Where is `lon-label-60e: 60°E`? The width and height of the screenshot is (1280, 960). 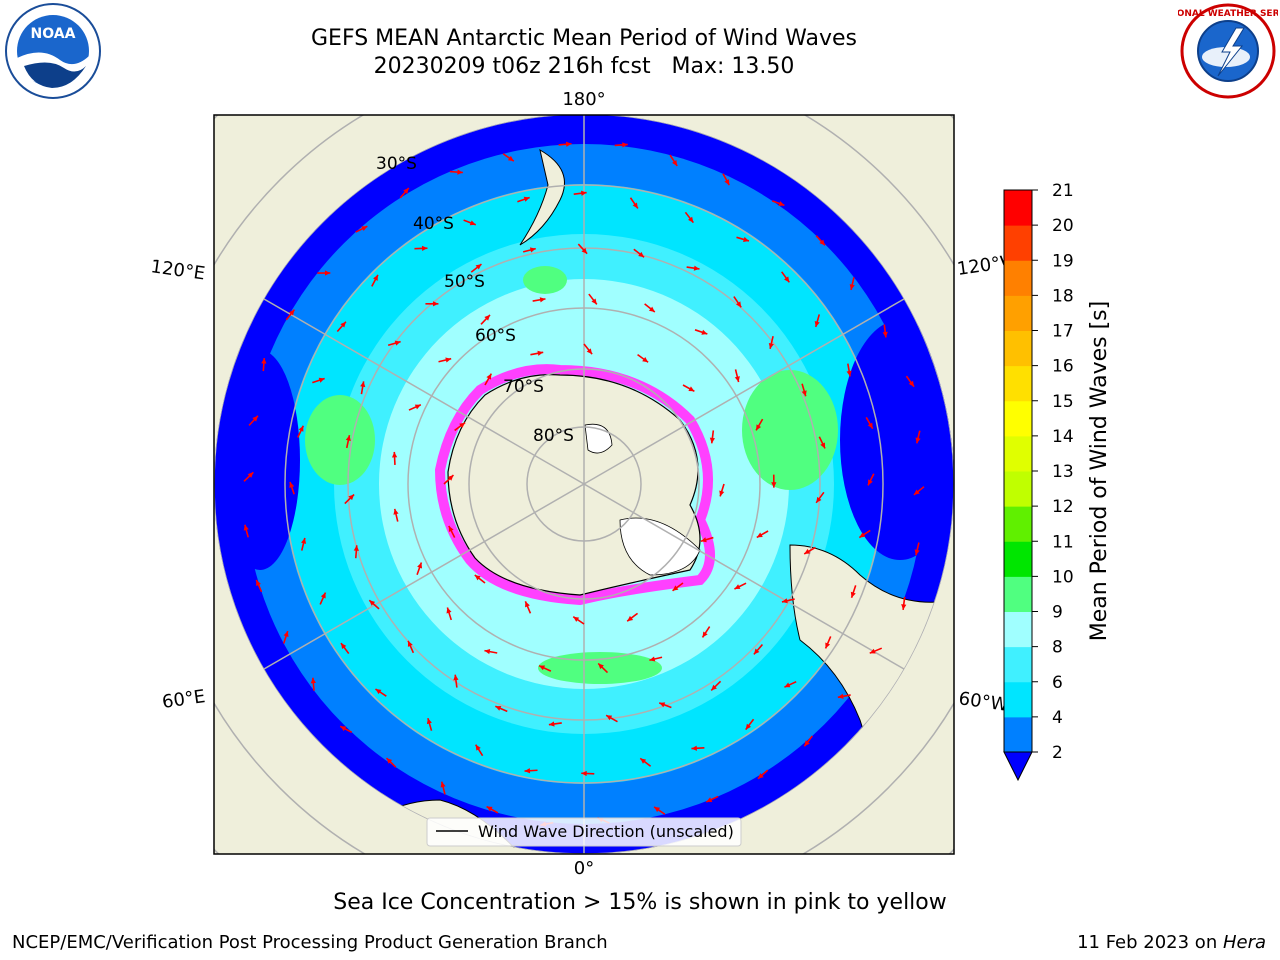 lon-label-60e: 60°E is located at coordinates (184, 699).